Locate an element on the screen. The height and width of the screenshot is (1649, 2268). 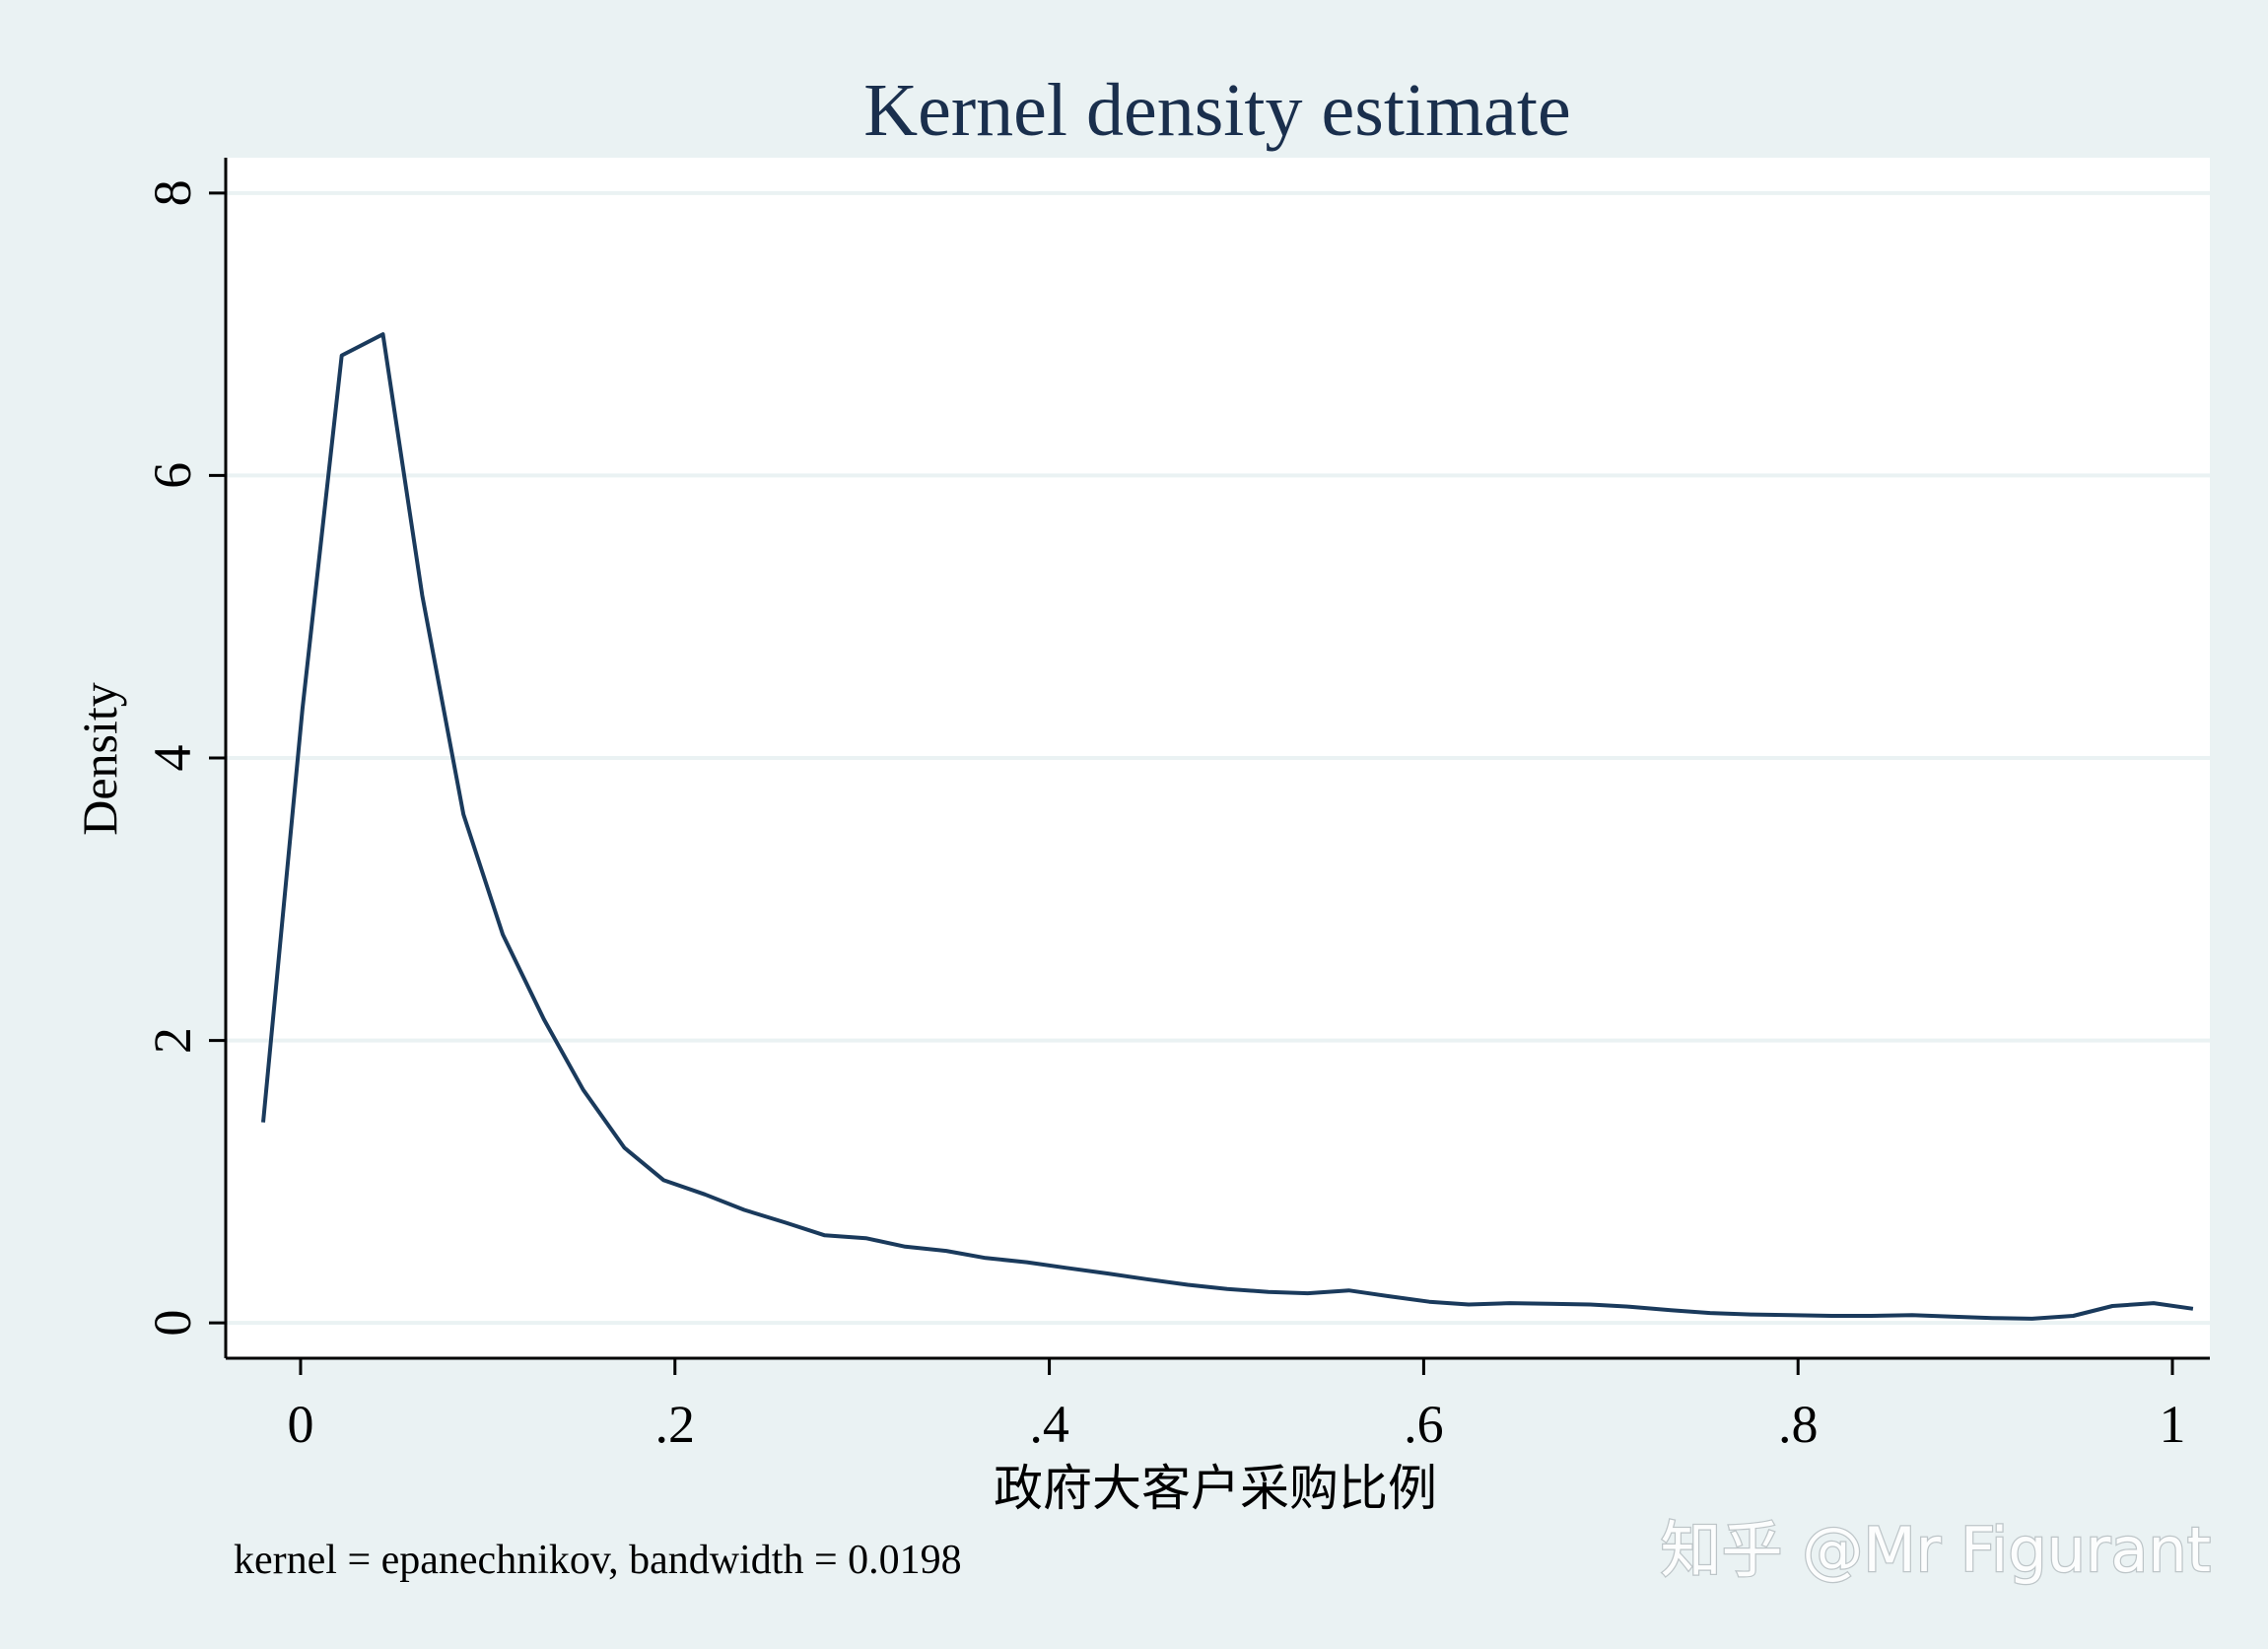
y-axis-ticks: 0 2 4 6 8 is located at coordinates (184, 758).